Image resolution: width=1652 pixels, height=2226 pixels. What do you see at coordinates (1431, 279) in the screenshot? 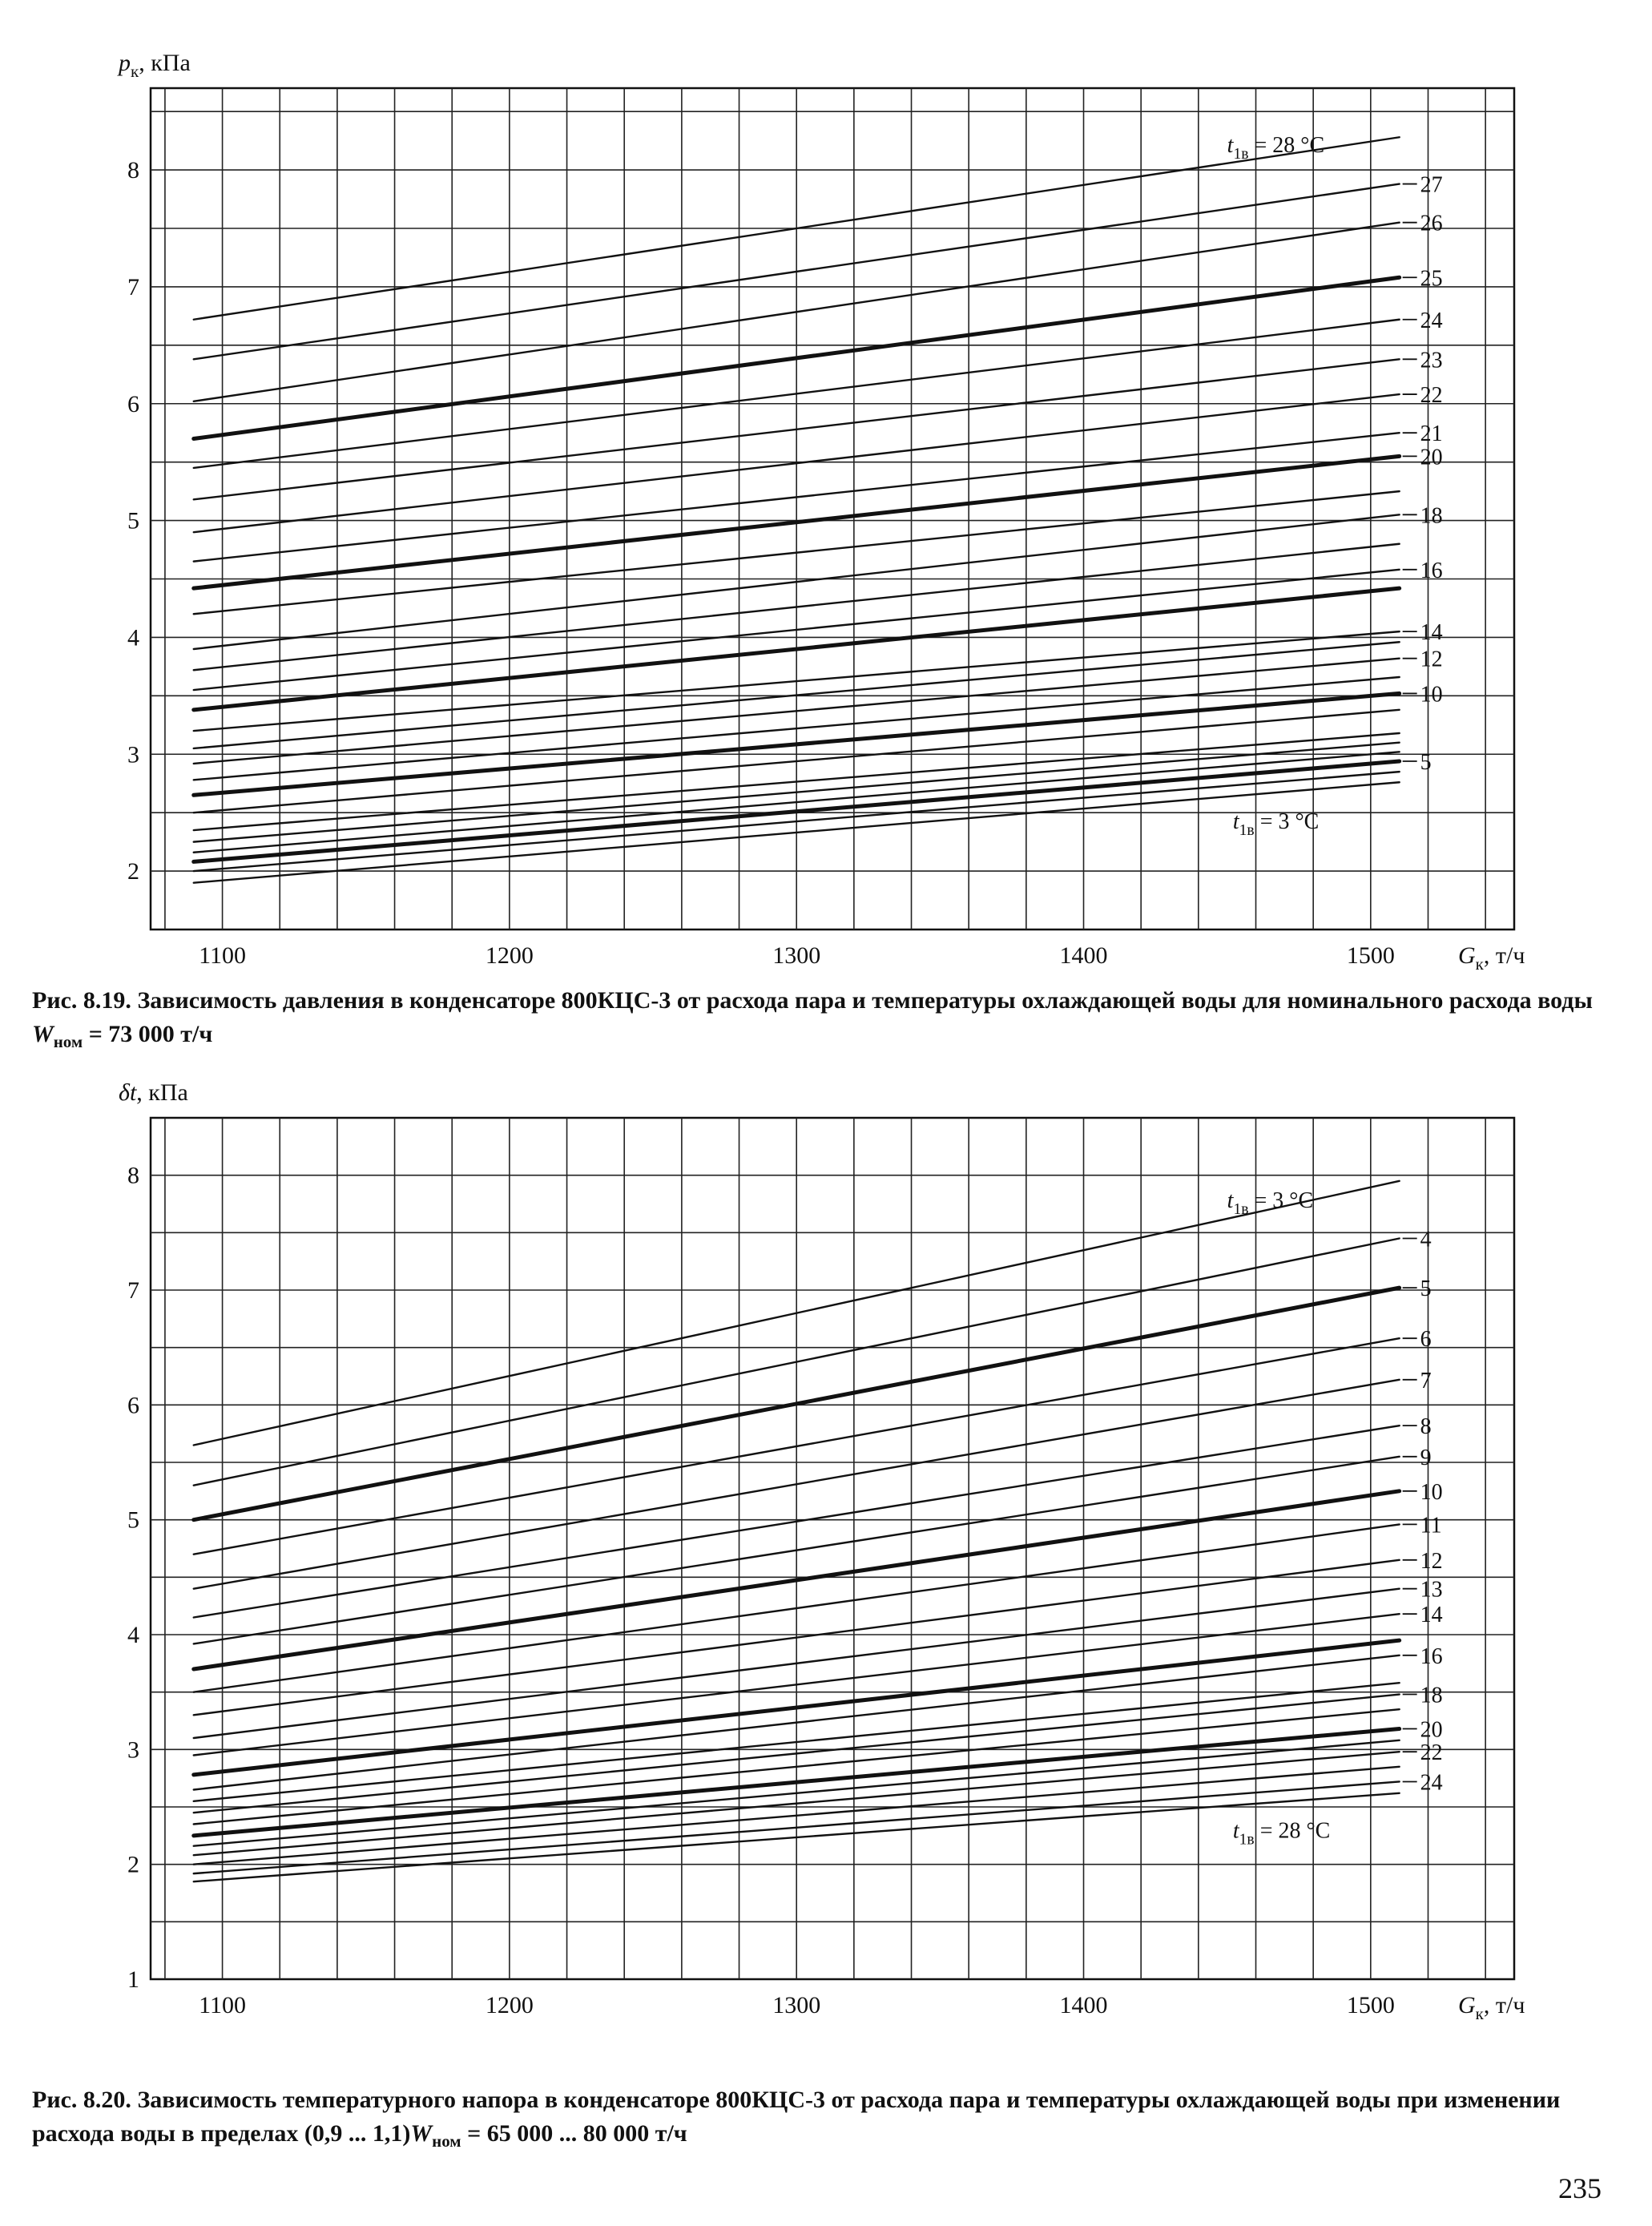
I see `series-label-t25: 25` at bounding box center [1431, 279].